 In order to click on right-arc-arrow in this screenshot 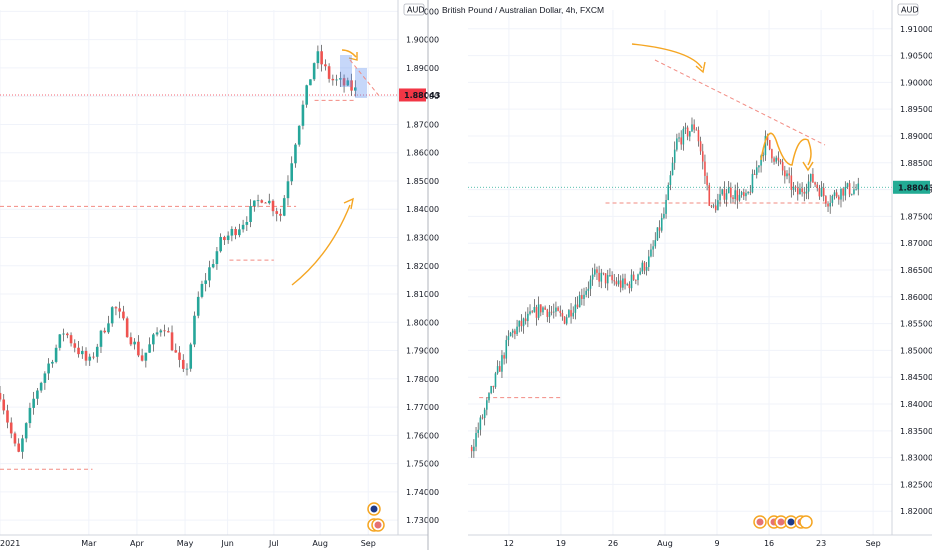, I will do `click(667, 56)`.